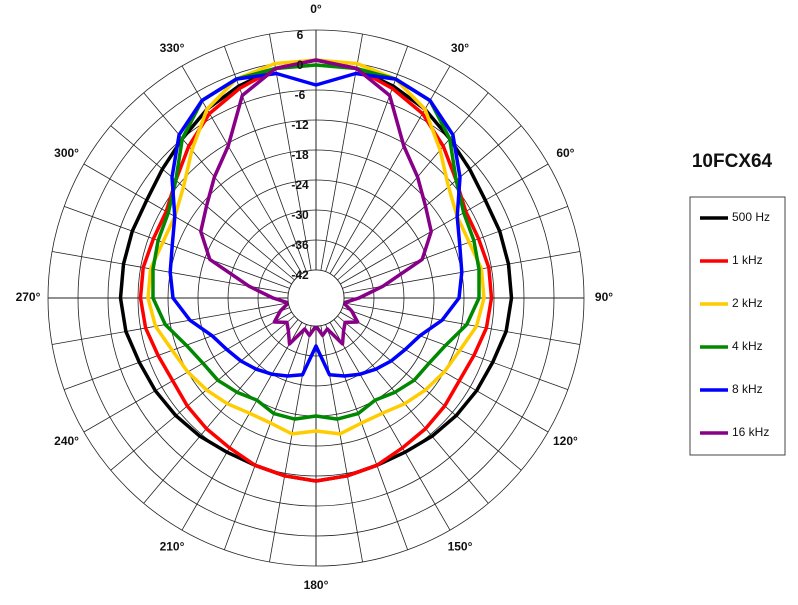 This screenshot has width=798, height=605. I want to click on theta-tick-label: 330°, so click(172, 48).